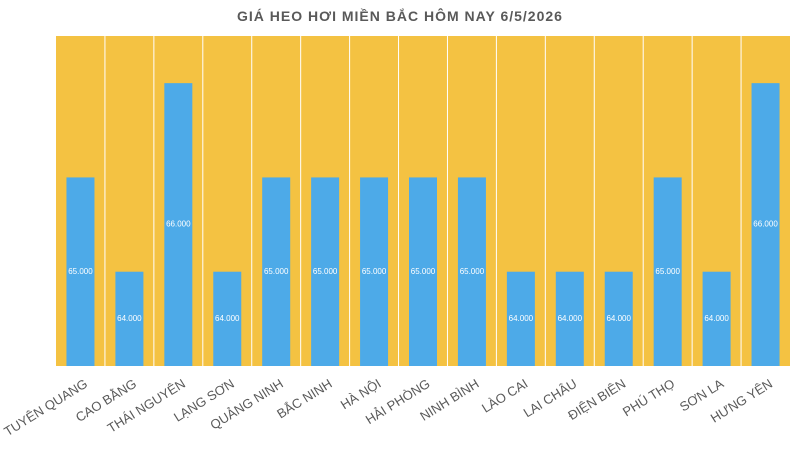  What do you see at coordinates (45, 407) in the screenshot?
I see `x-tick-label: TUYÊN QUANG` at bounding box center [45, 407].